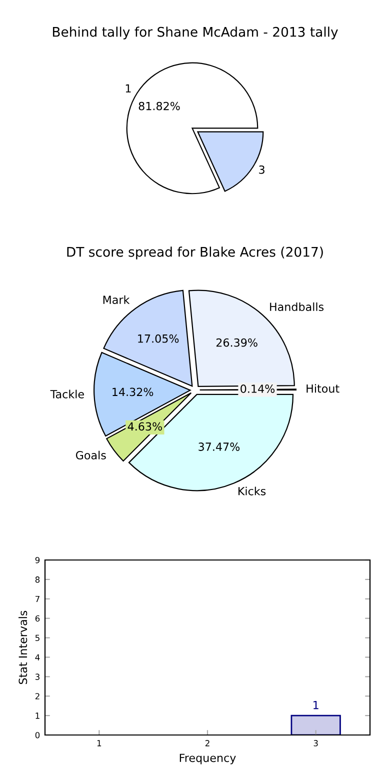 Image resolution: width=390 pixels, height=780 pixels. Describe the element at coordinates (38, 599) in the screenshot. I see `y-tick-label: 7` at that location.